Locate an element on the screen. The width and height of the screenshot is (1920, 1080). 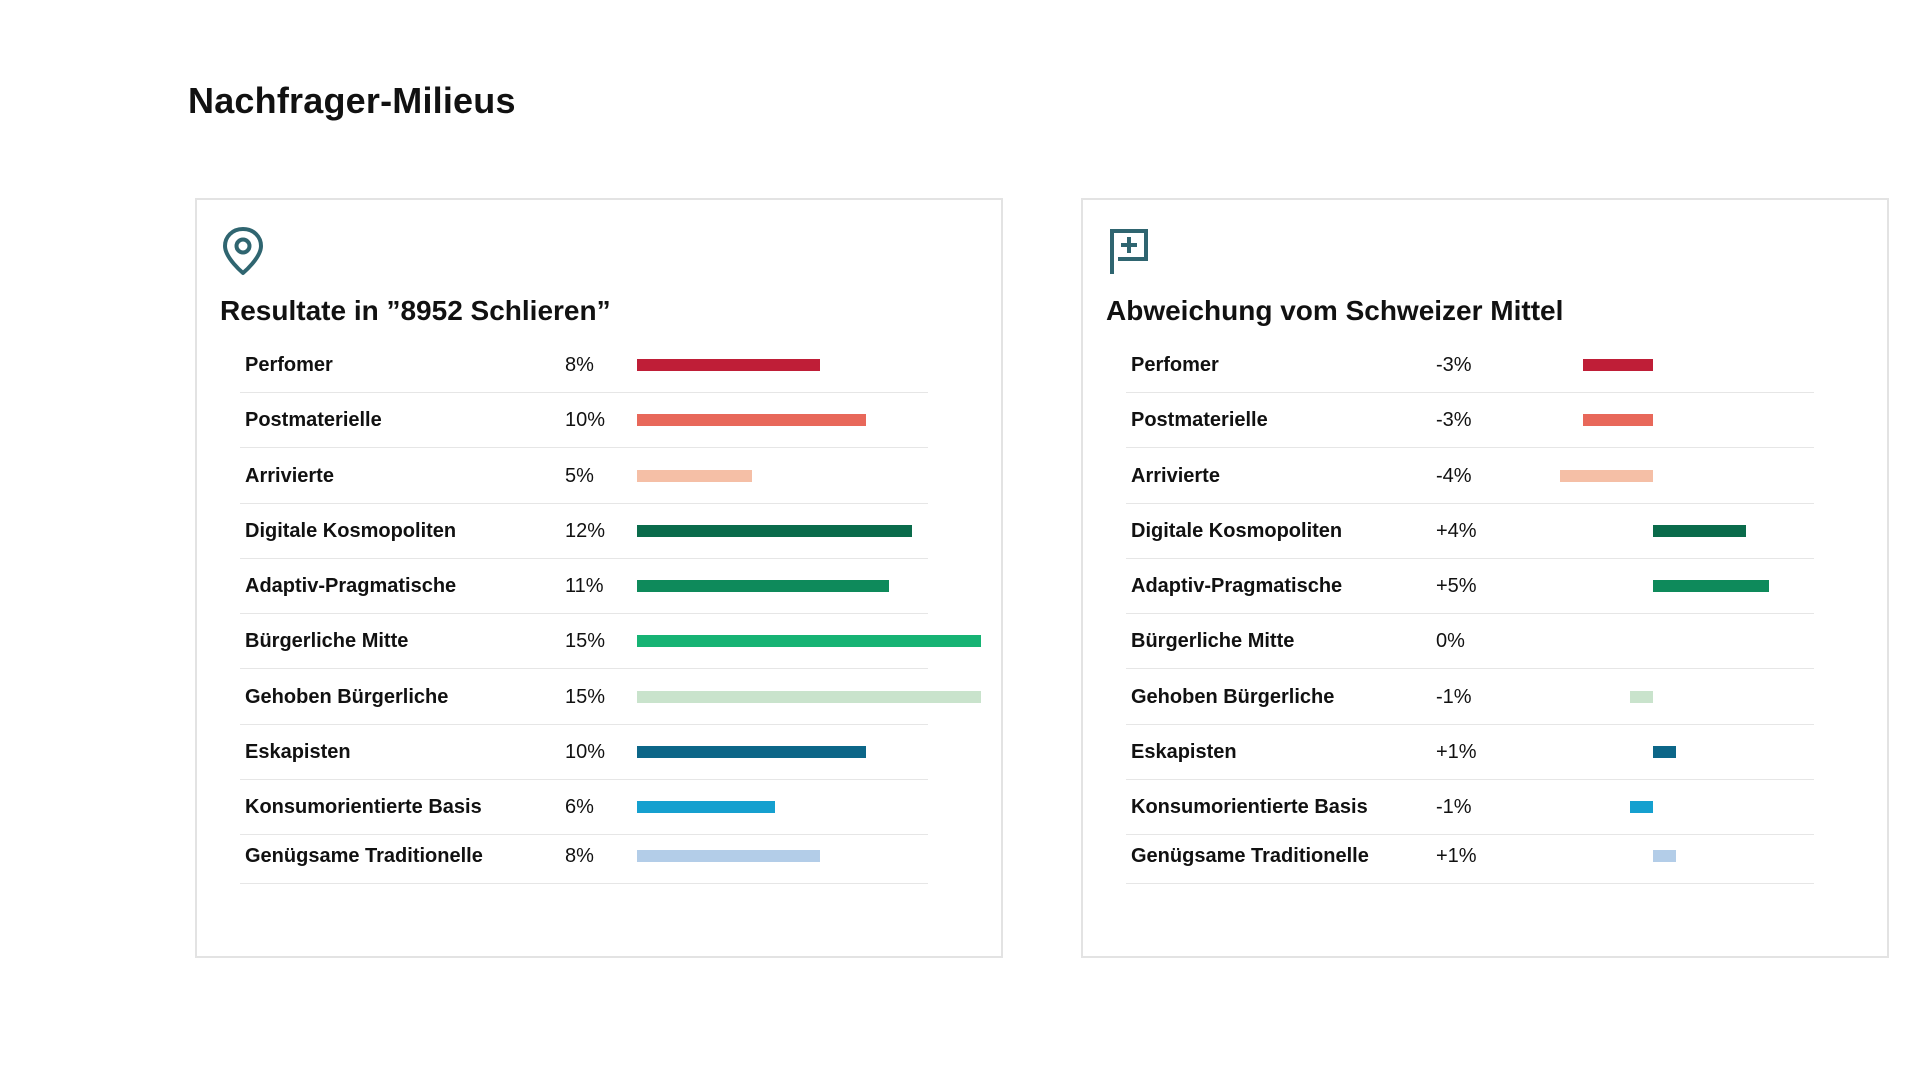
chart-row: Digitale Kosmopoliten +4% is located at coordinates (1470, 531).